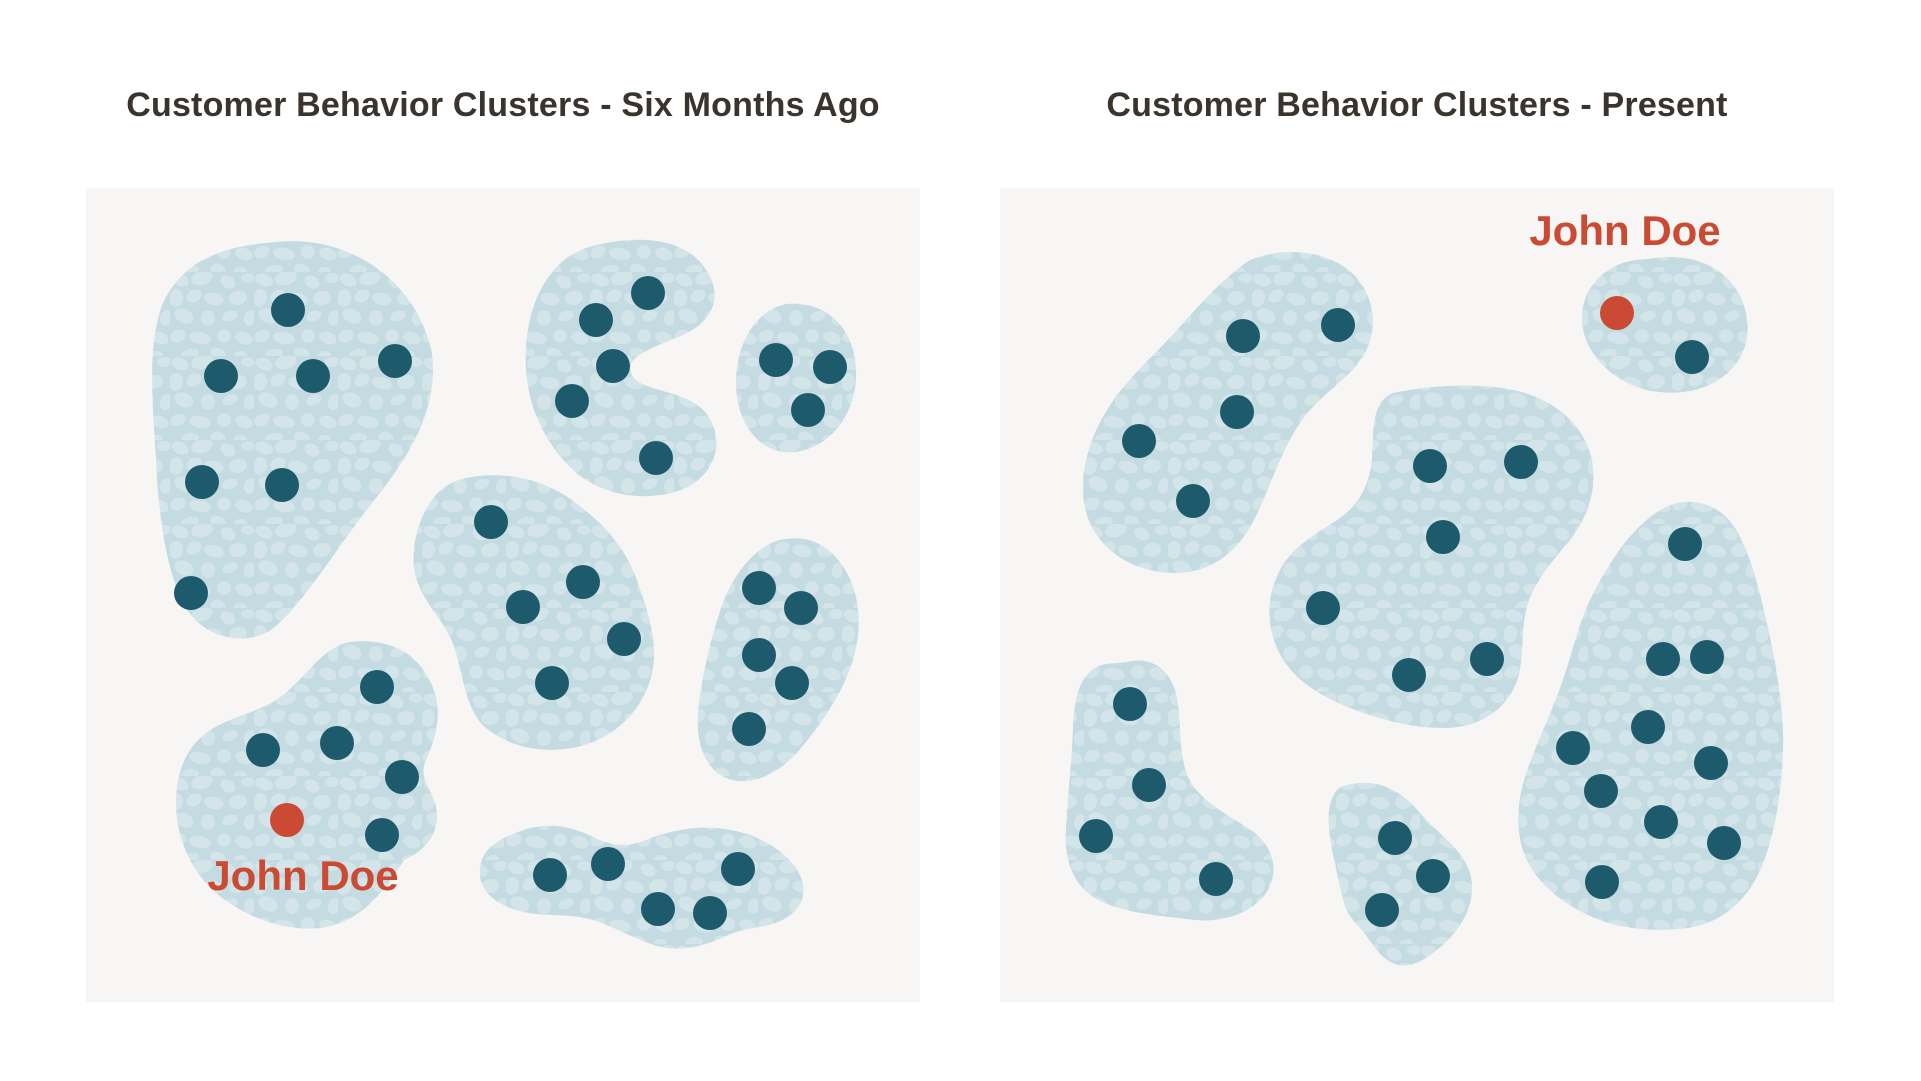 Image resolution: width=1921 pixels, height=1081 pixels. I want to click on chart-title-present: Customer Behavior Clusters - Present, so click(1417, 105).